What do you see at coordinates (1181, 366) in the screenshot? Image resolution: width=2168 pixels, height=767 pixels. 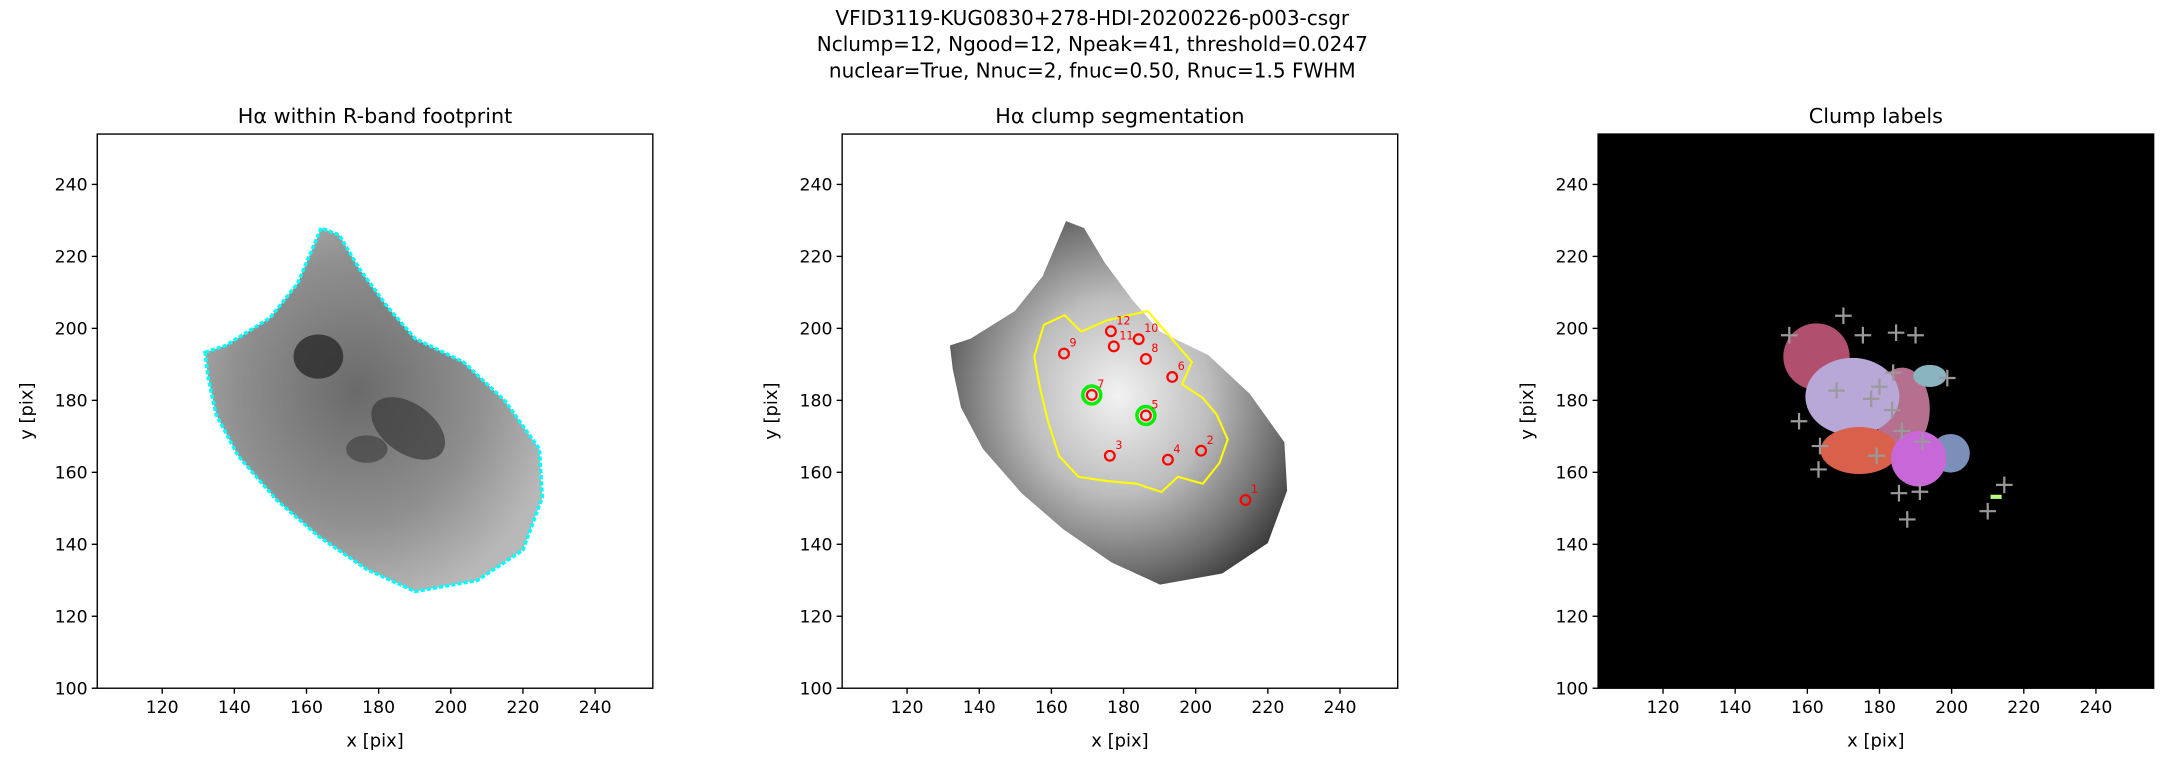 I see `clump-label: 6` at bounding box center [1181, 366].